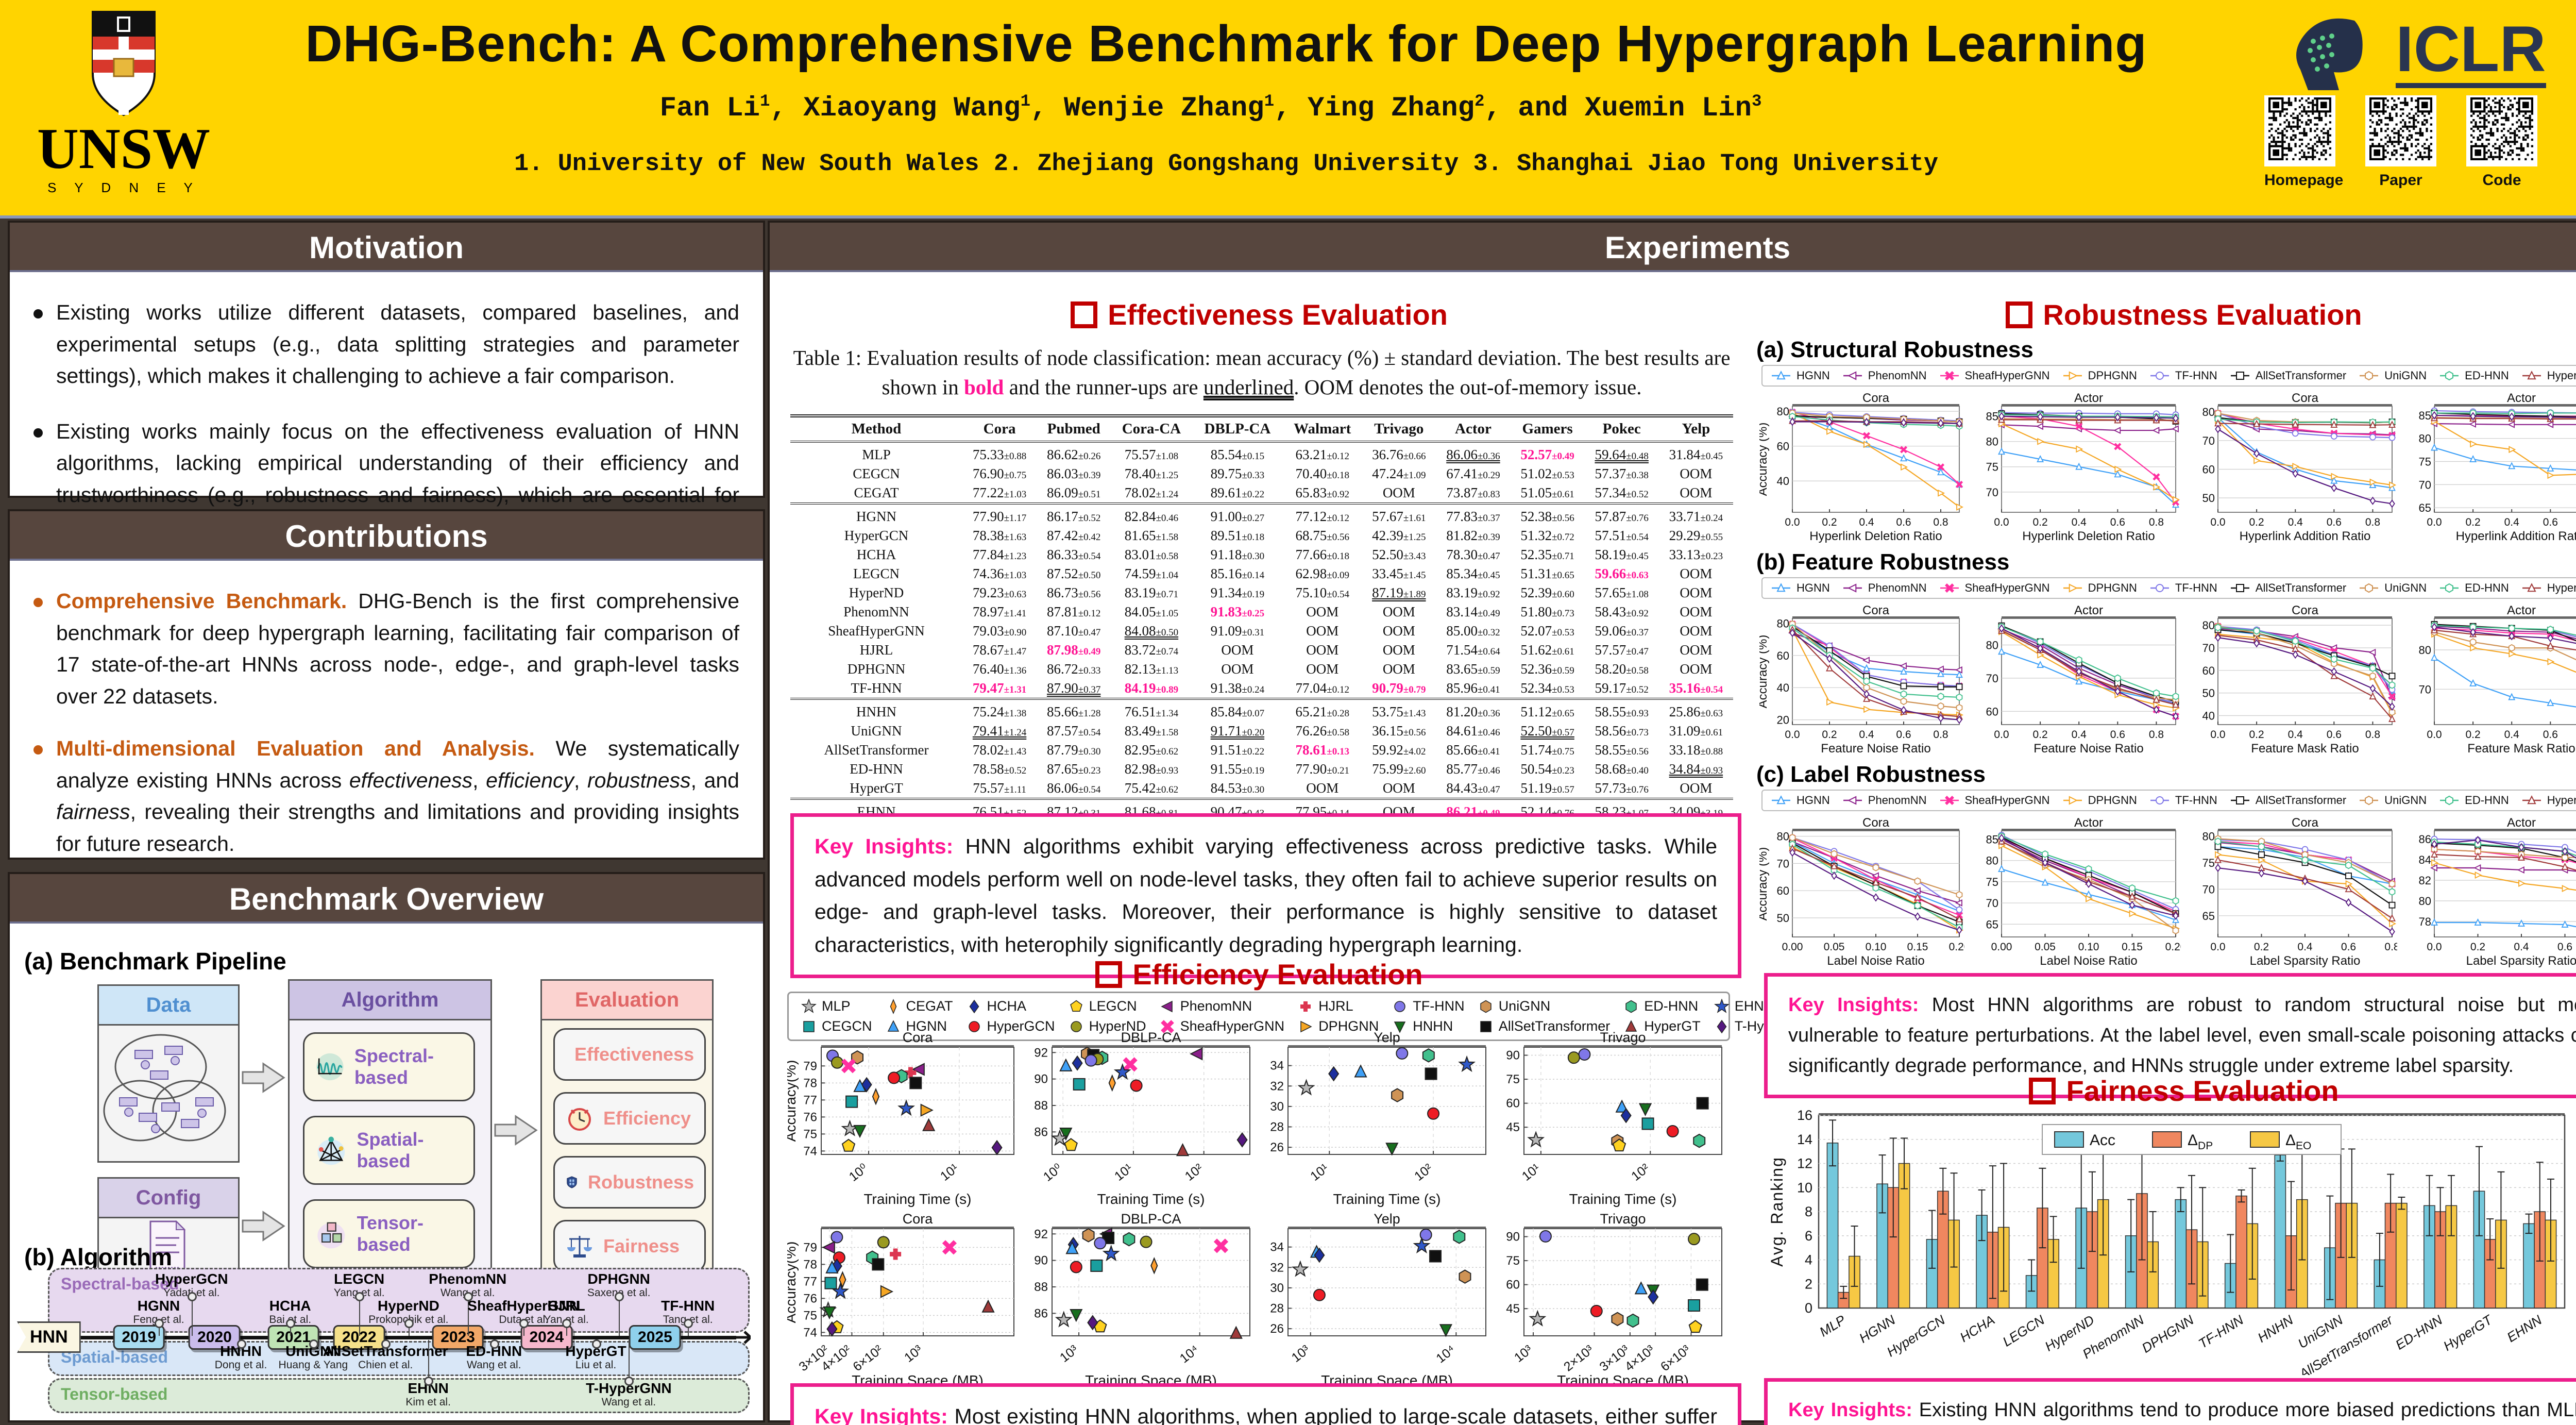 This screenshot has width=2576, height=1425. Describe the element at coordinates (524, 1329) in the screenshot. I see `method-pin` at that location.